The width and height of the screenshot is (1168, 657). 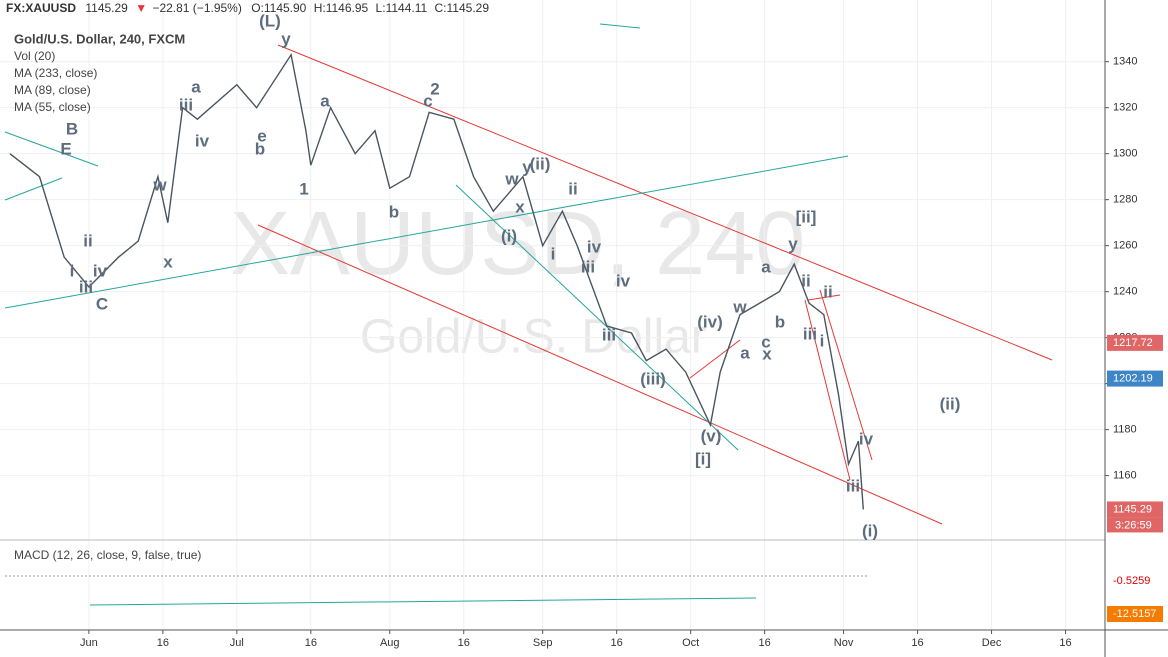 What do you see at coordinates (107, 555) in the screenshot?
I see `macd-title: MACD (12, 26, close, 9, false, true)` at bounding box center [107, 555].